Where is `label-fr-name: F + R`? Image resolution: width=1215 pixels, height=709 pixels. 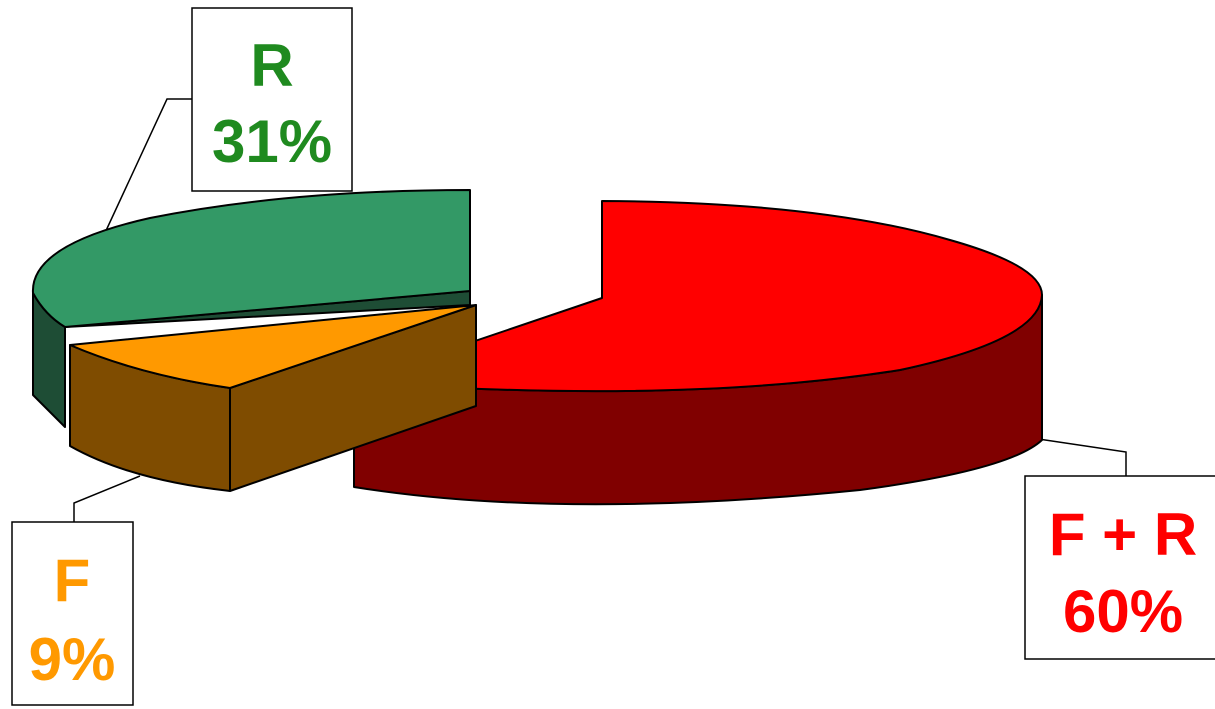 label-fr-name: F + R is located at coordinates (1123, 534).